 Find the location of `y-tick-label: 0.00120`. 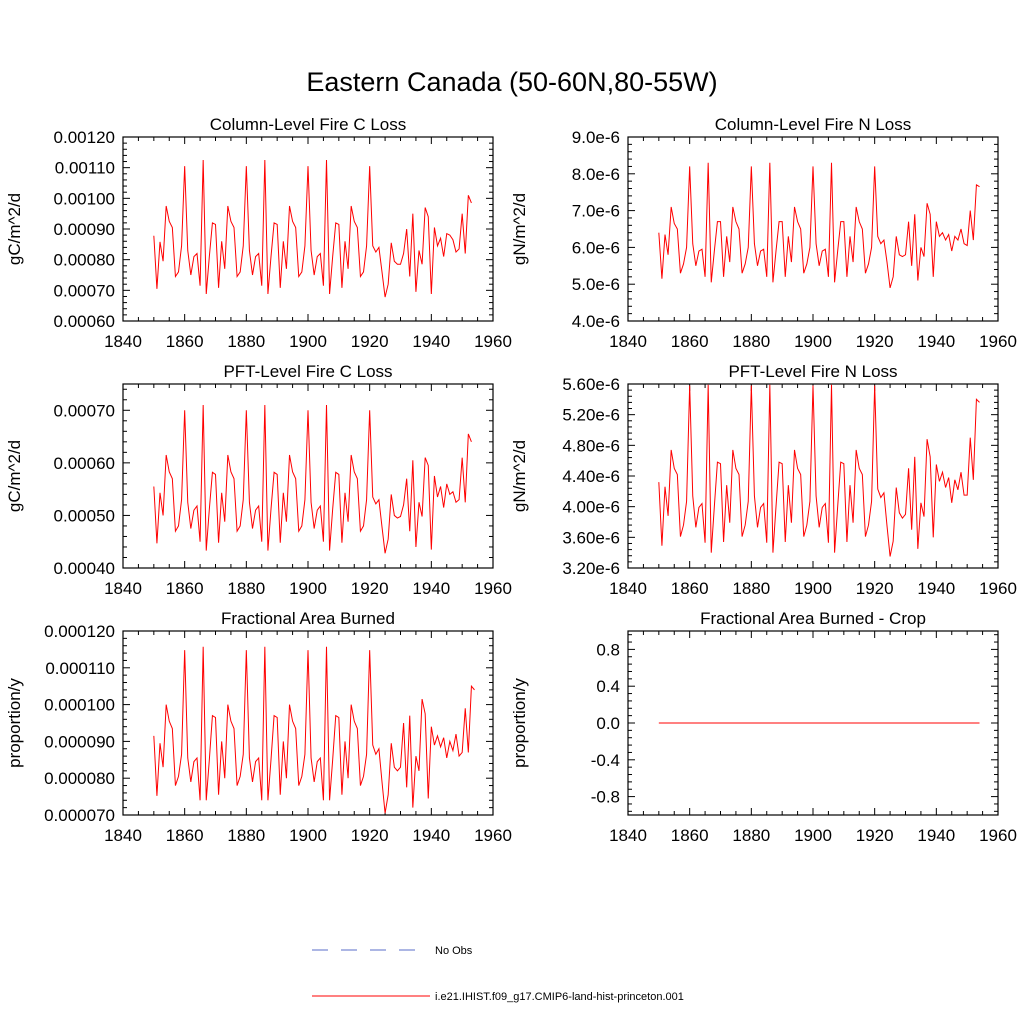

y-tick-label: 0.00120 is located at coordinates (84, 137).